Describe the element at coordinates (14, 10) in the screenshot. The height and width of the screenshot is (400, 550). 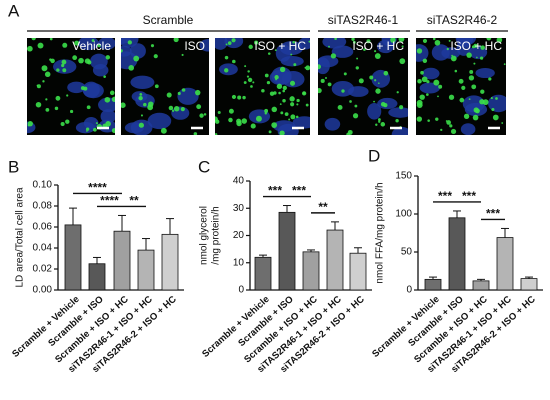
I see `panel-label: A` at that location.